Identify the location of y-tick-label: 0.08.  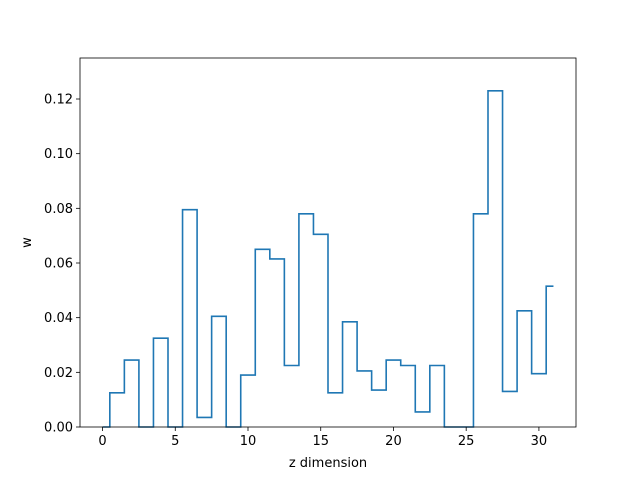
(58, 209).